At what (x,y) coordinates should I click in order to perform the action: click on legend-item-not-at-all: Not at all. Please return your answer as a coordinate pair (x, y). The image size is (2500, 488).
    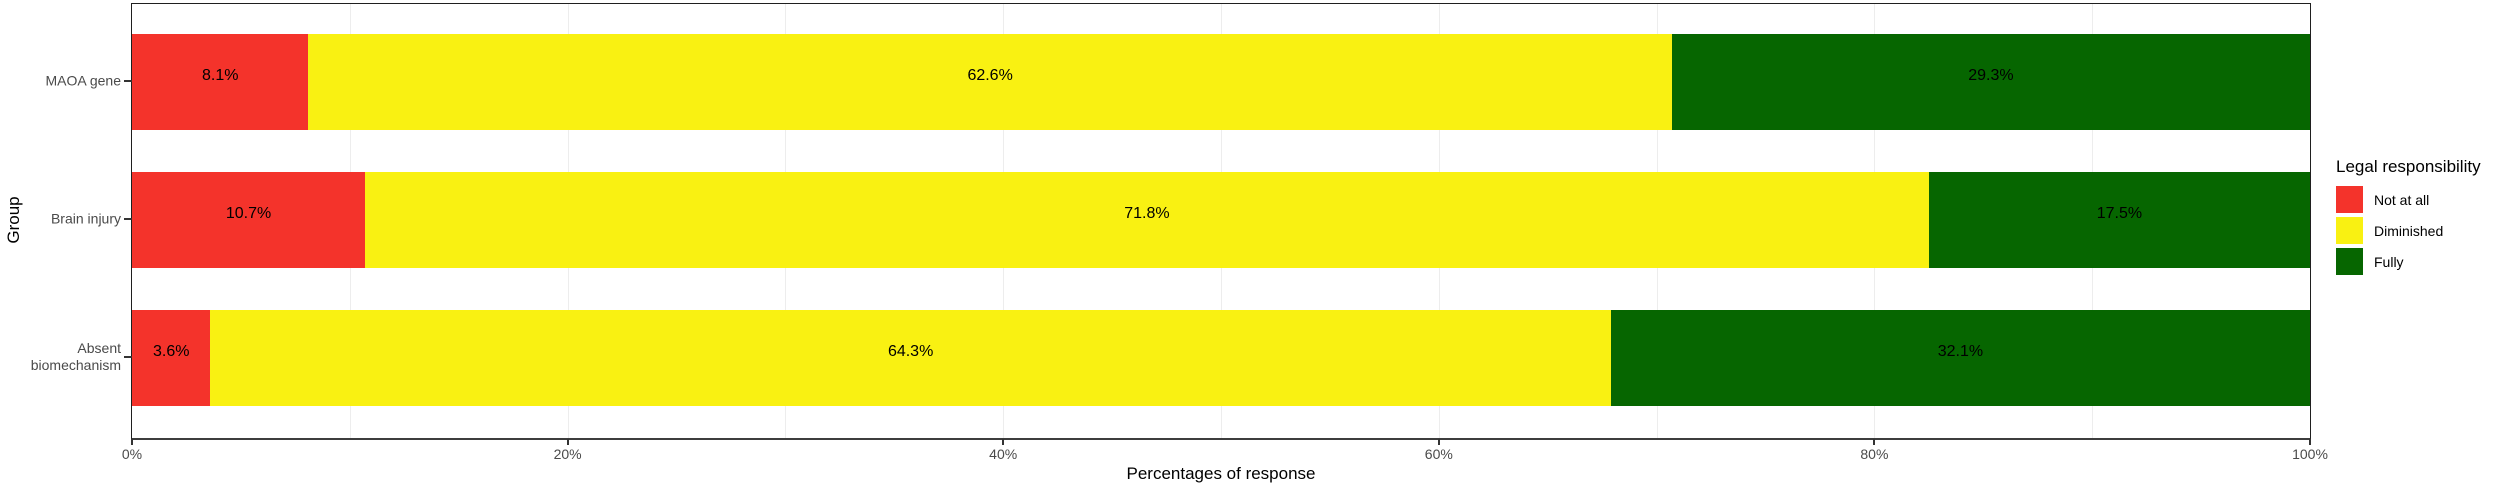
    Looking at the image, I should click on (2408, 199).